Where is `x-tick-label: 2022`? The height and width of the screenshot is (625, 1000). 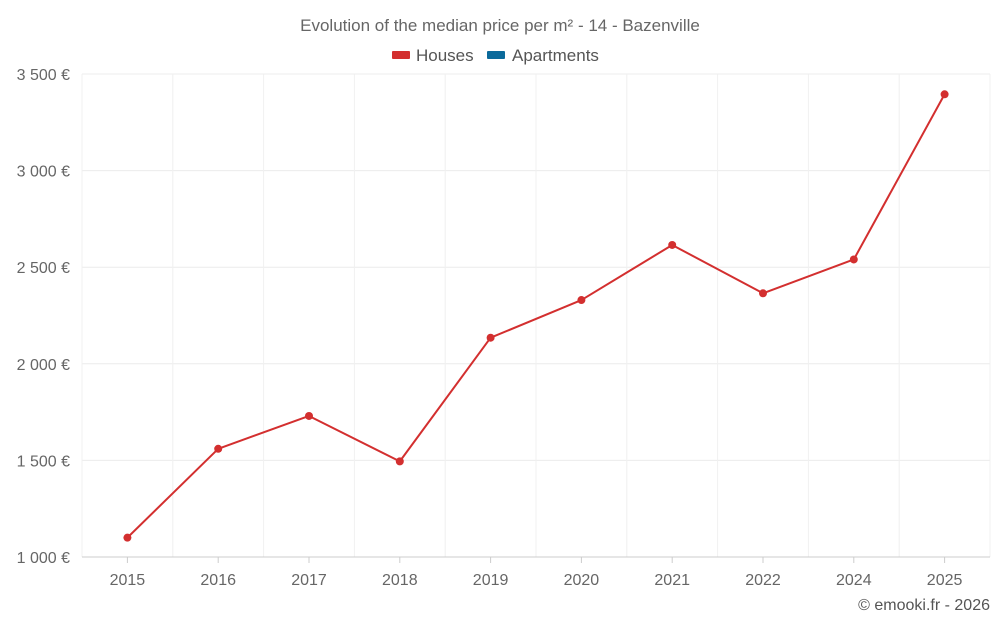
x-tick-label: 2022 is located at coordinates (763, 580).